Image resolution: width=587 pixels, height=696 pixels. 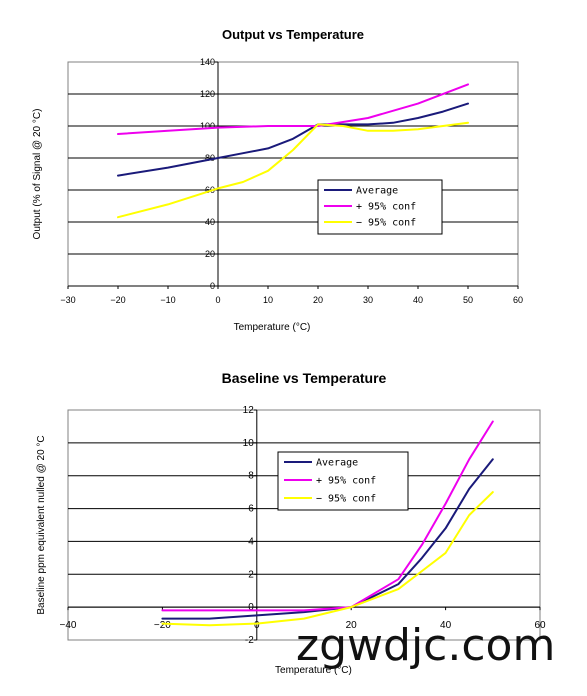 What do you see at coordinates (37, 174) in the screenshot?
I see `y-axis-label: Output (% of Signal @ 20 °C)` at bounding box center [37, 174].